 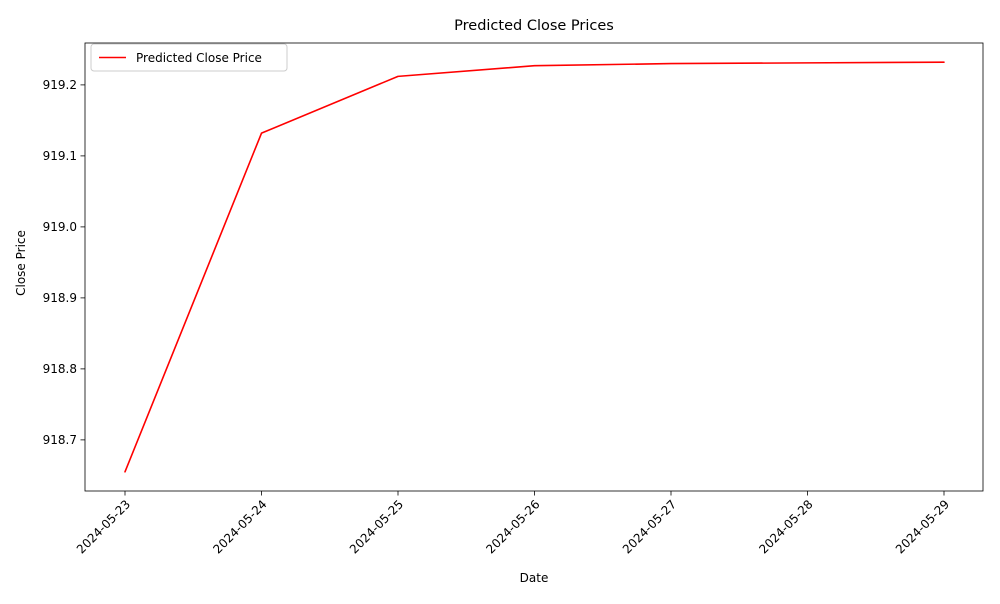 I want to click on y-axis-ticks: 918.7 918.8 918.9 919.0 919.1 919.2, so click(x=64, y=262).